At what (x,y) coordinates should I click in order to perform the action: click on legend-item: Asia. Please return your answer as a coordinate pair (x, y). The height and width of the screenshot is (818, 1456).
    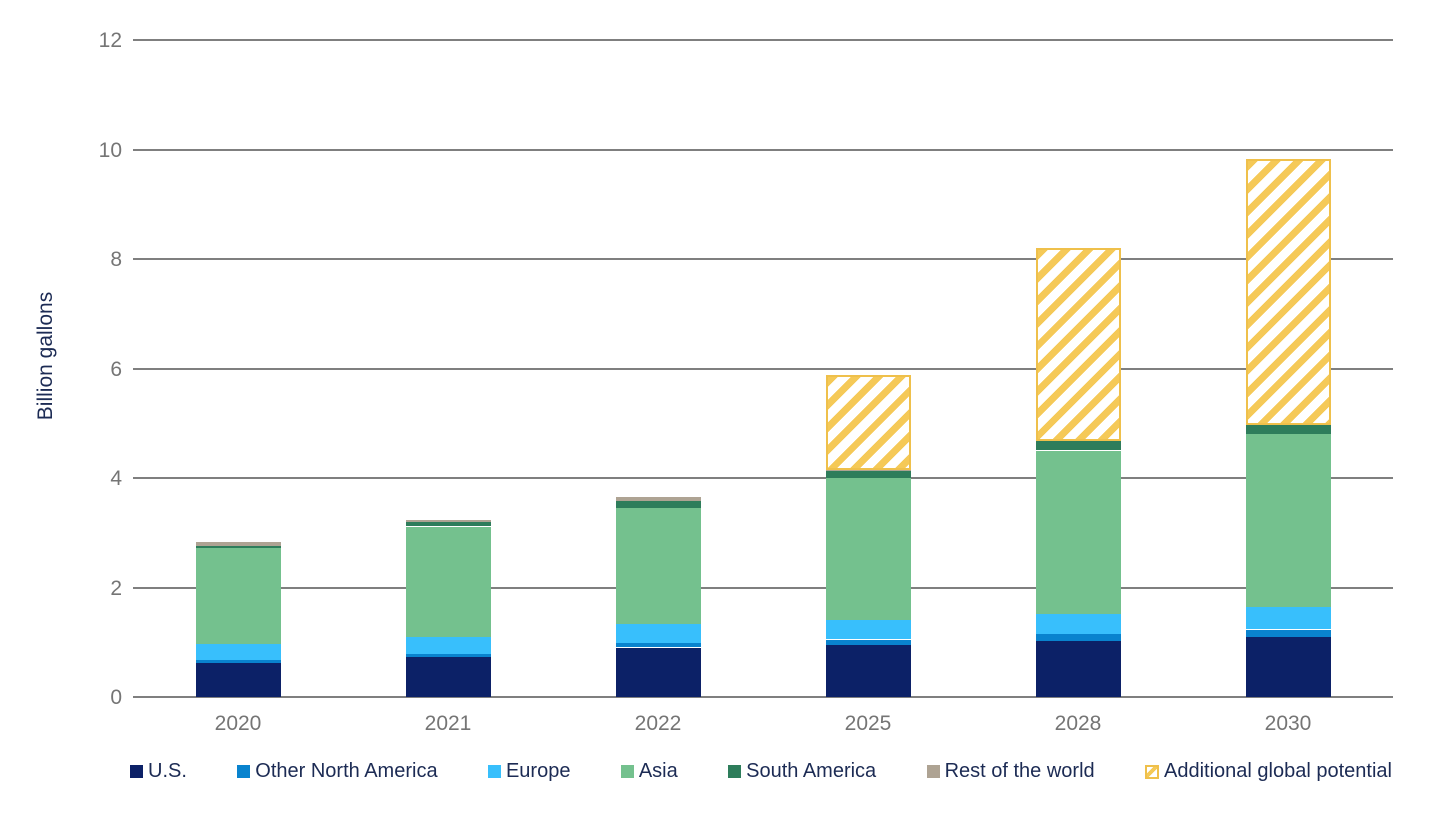
    Looking at the image, I should click on (649, 771).